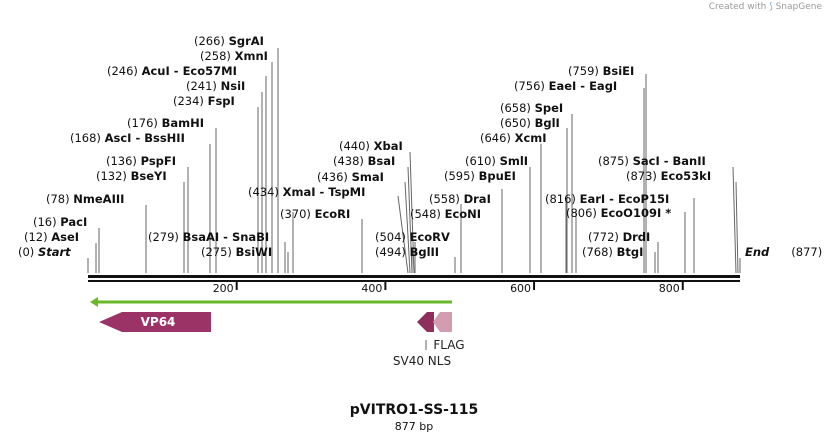  I want to click on tick-label: 800, so click(669, 288).